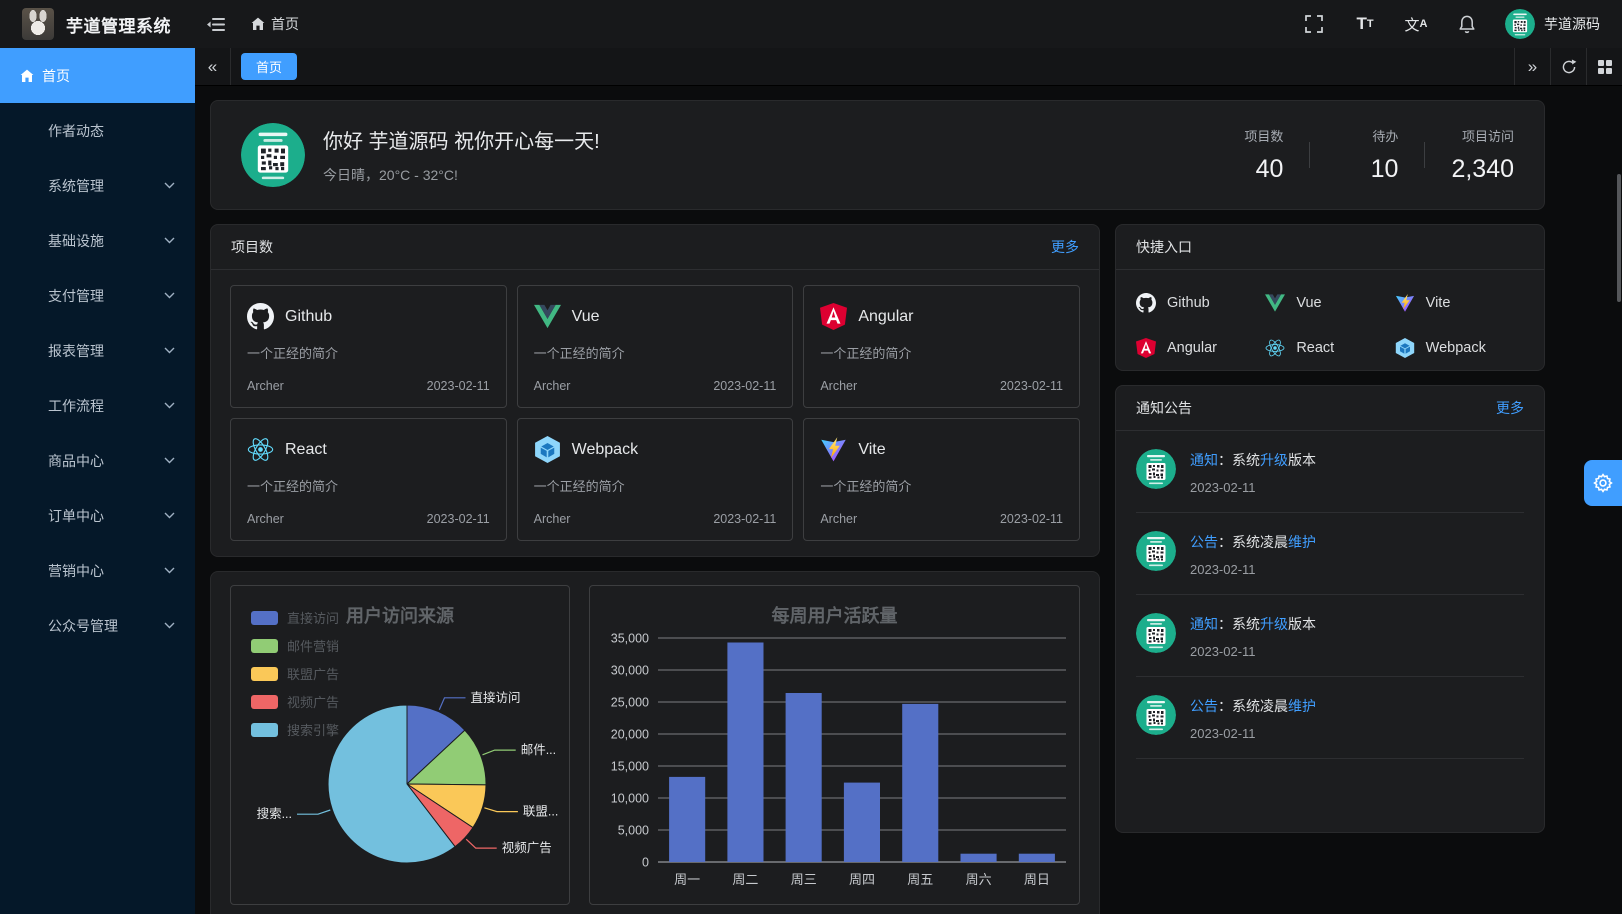  I want to click on quick-link-github: Github, so click(1200, 302).